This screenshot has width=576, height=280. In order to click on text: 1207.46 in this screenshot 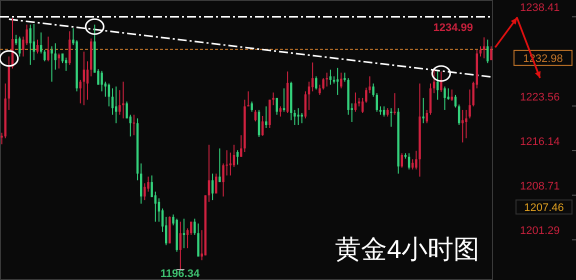, I will do `click(544, 208)`.